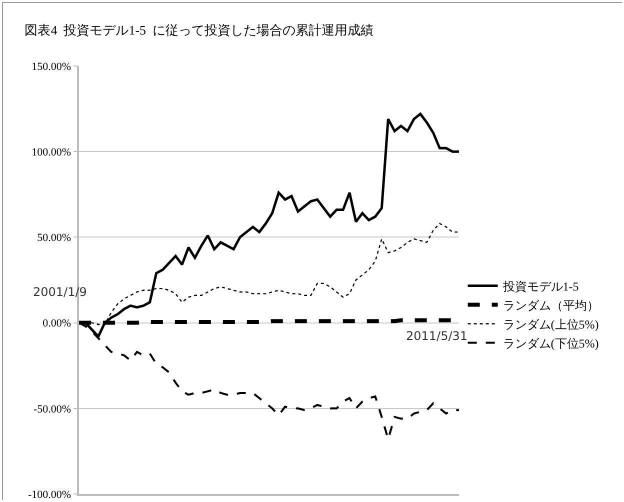 This screenshot has height=502, width=624. Describe the element at coordinates (550, 343) in the screenshot. I see `legend-label: ランダム(下位5%)` at that location.